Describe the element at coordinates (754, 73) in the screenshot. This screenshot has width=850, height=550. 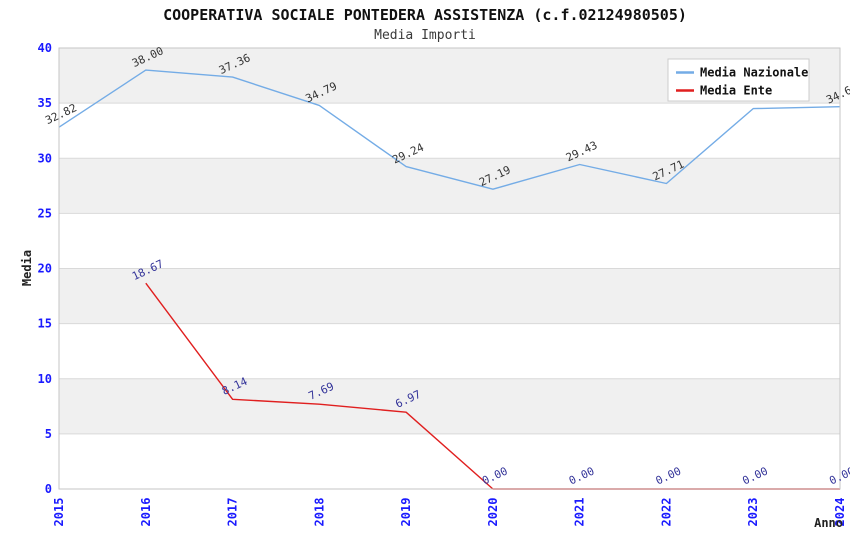
I see `legend-label: Media Nazionale` at that location.